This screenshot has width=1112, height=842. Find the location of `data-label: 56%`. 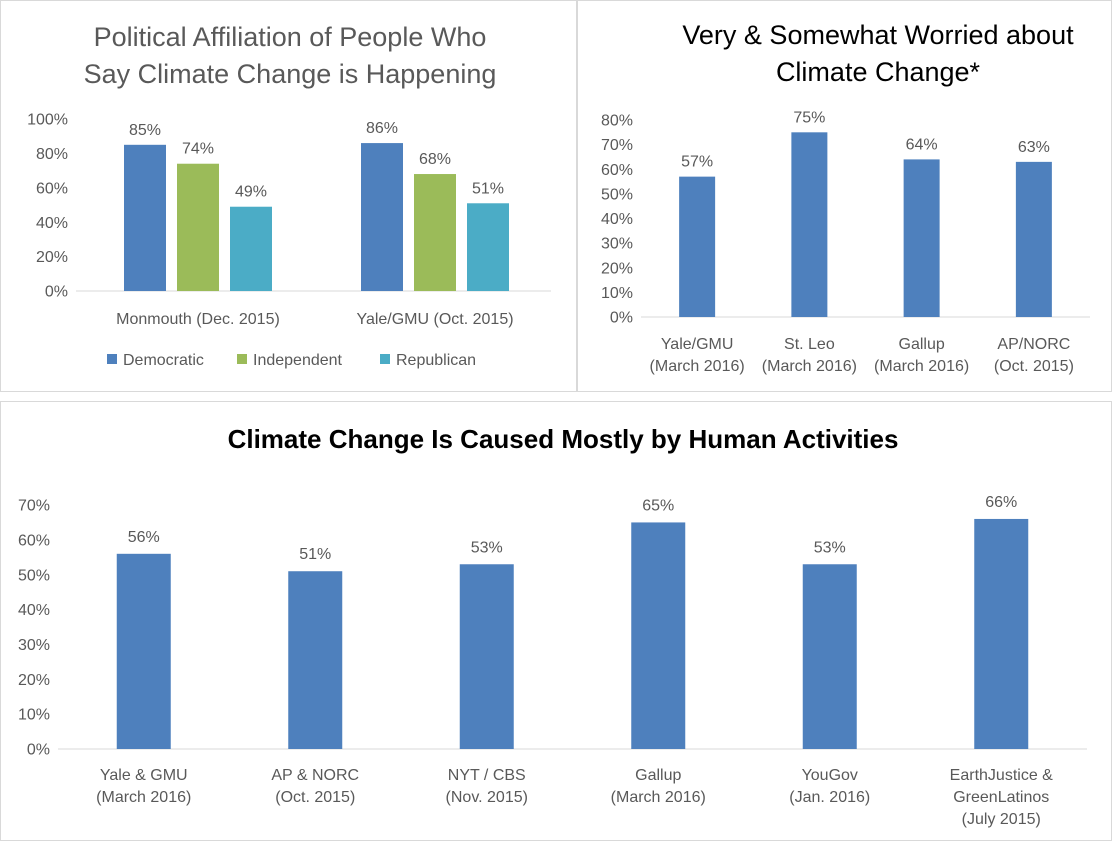

data-label: 56% is located at coordinates (144, 537).